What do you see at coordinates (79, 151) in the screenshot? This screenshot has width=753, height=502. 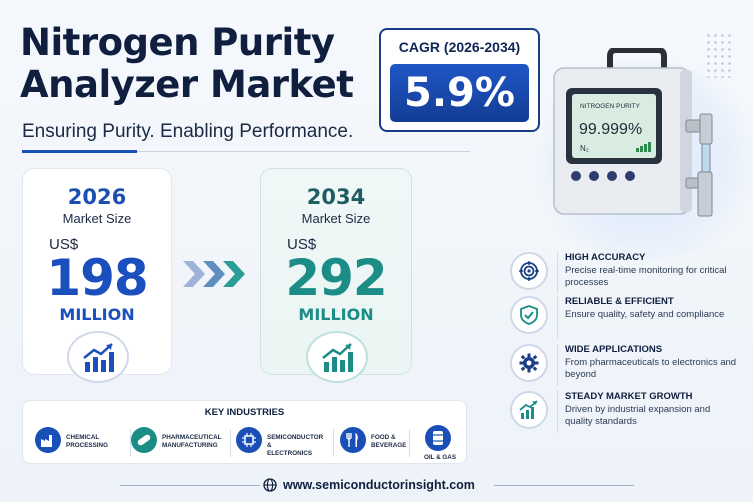 I see `divider-accent` at bounding box center [79, 151].